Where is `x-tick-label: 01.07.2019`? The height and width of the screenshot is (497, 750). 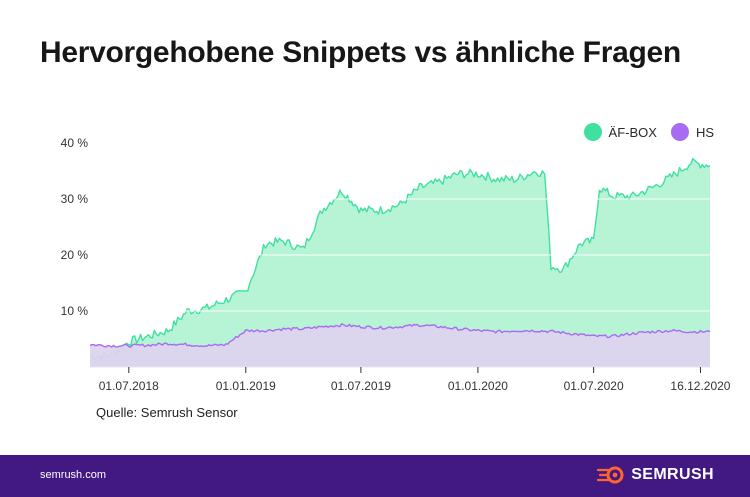
x-tick-label: 01.07.2019 is located at coordinates (361, 386).